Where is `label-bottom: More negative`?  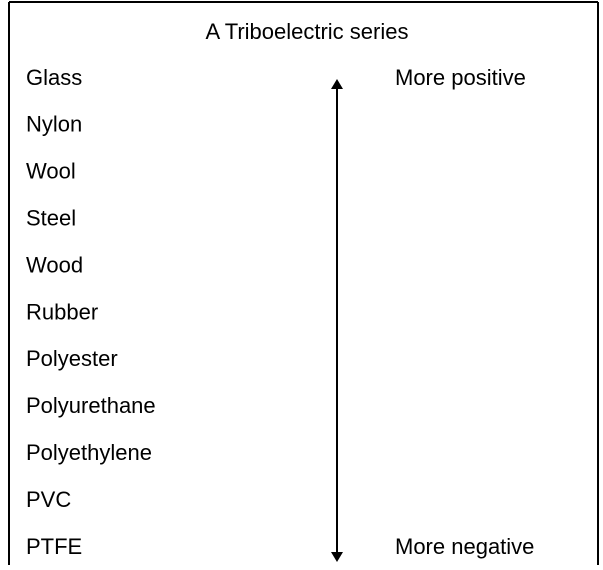 label-bottom: More negative is located at coordinates (464, 546).